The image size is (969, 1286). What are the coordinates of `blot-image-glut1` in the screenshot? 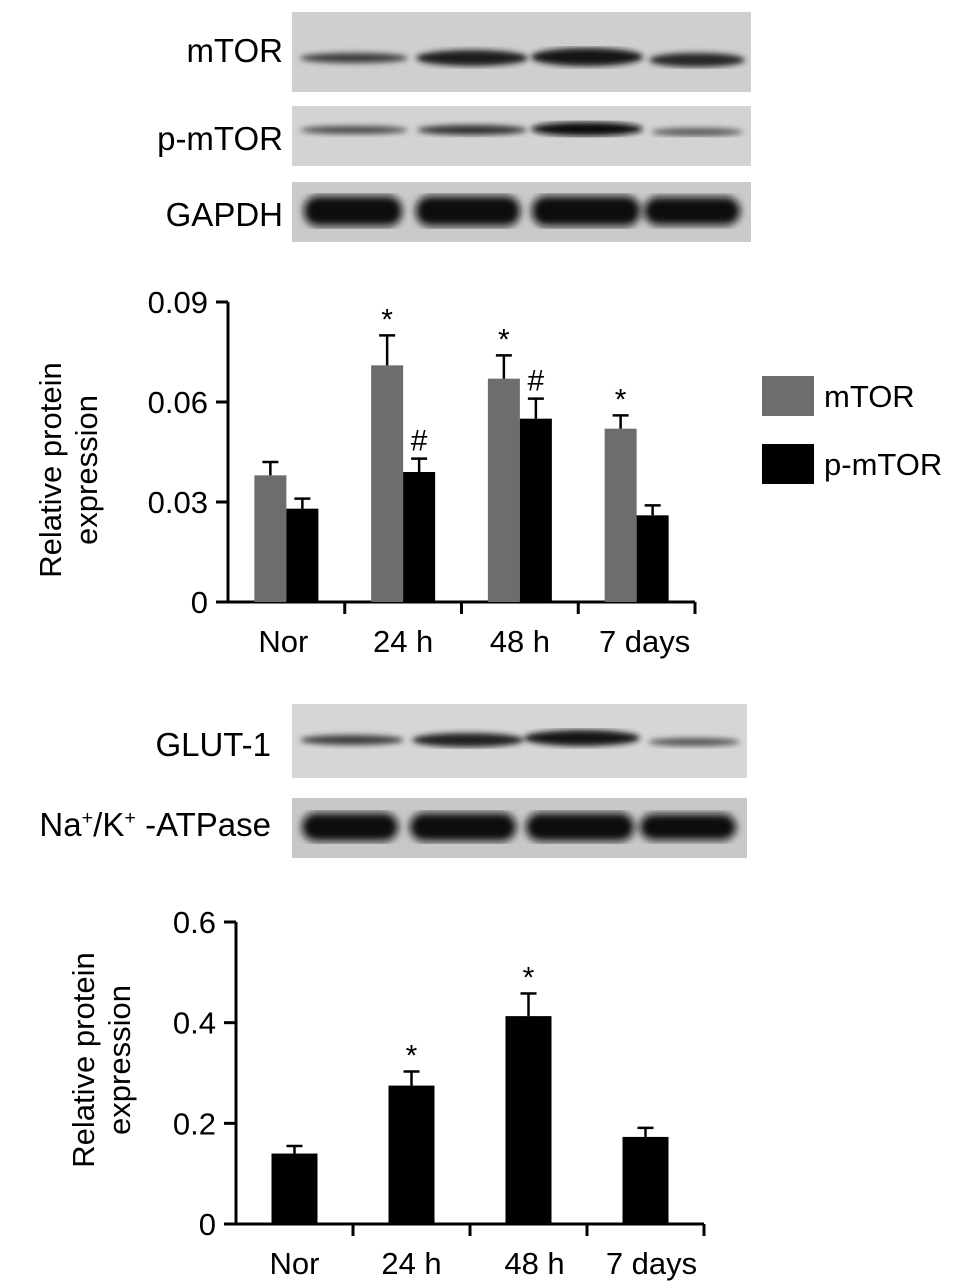 It's located at (519, 741).